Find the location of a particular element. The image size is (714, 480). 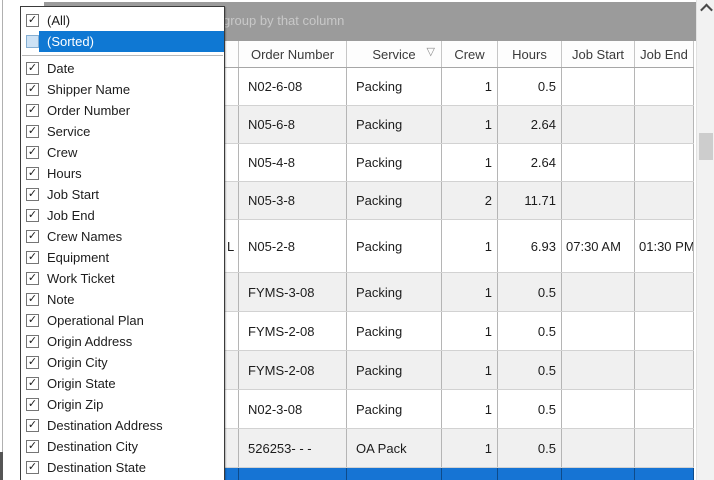

column-chooser-item-label: Origin City is located at coordinates (77, 362).